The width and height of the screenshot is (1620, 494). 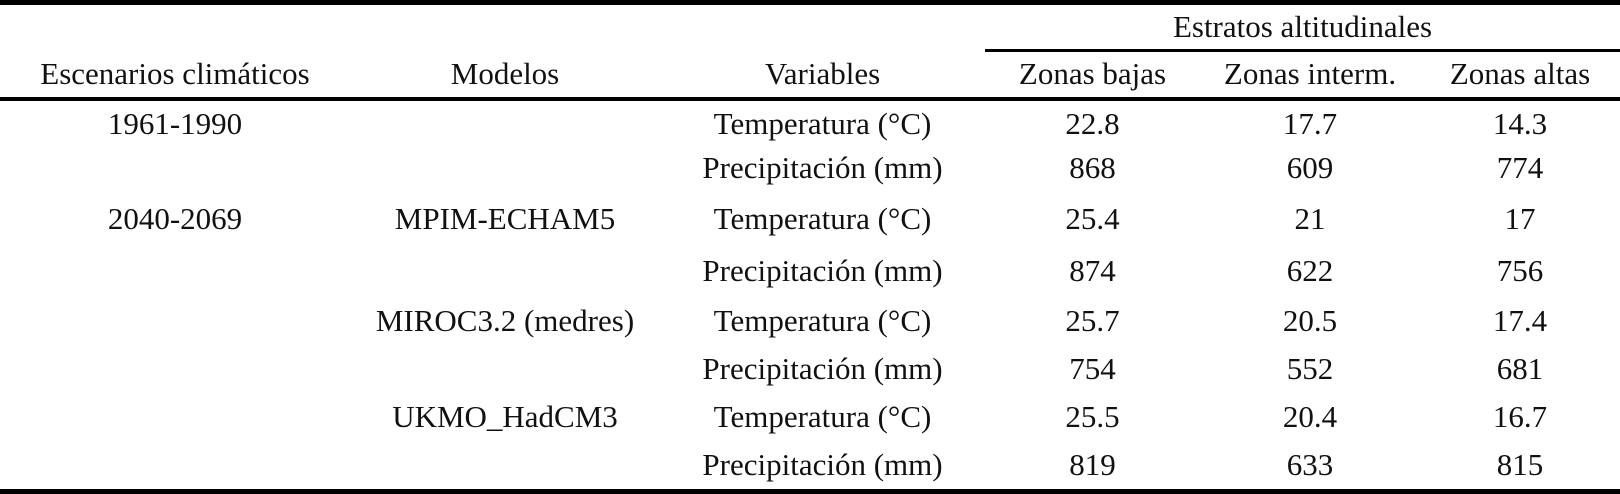 What do you see at coordinates (1520, 320) in the screenshot?
I see `cell-zonas-altas: 17.4` at bounding box center [1520, 320].